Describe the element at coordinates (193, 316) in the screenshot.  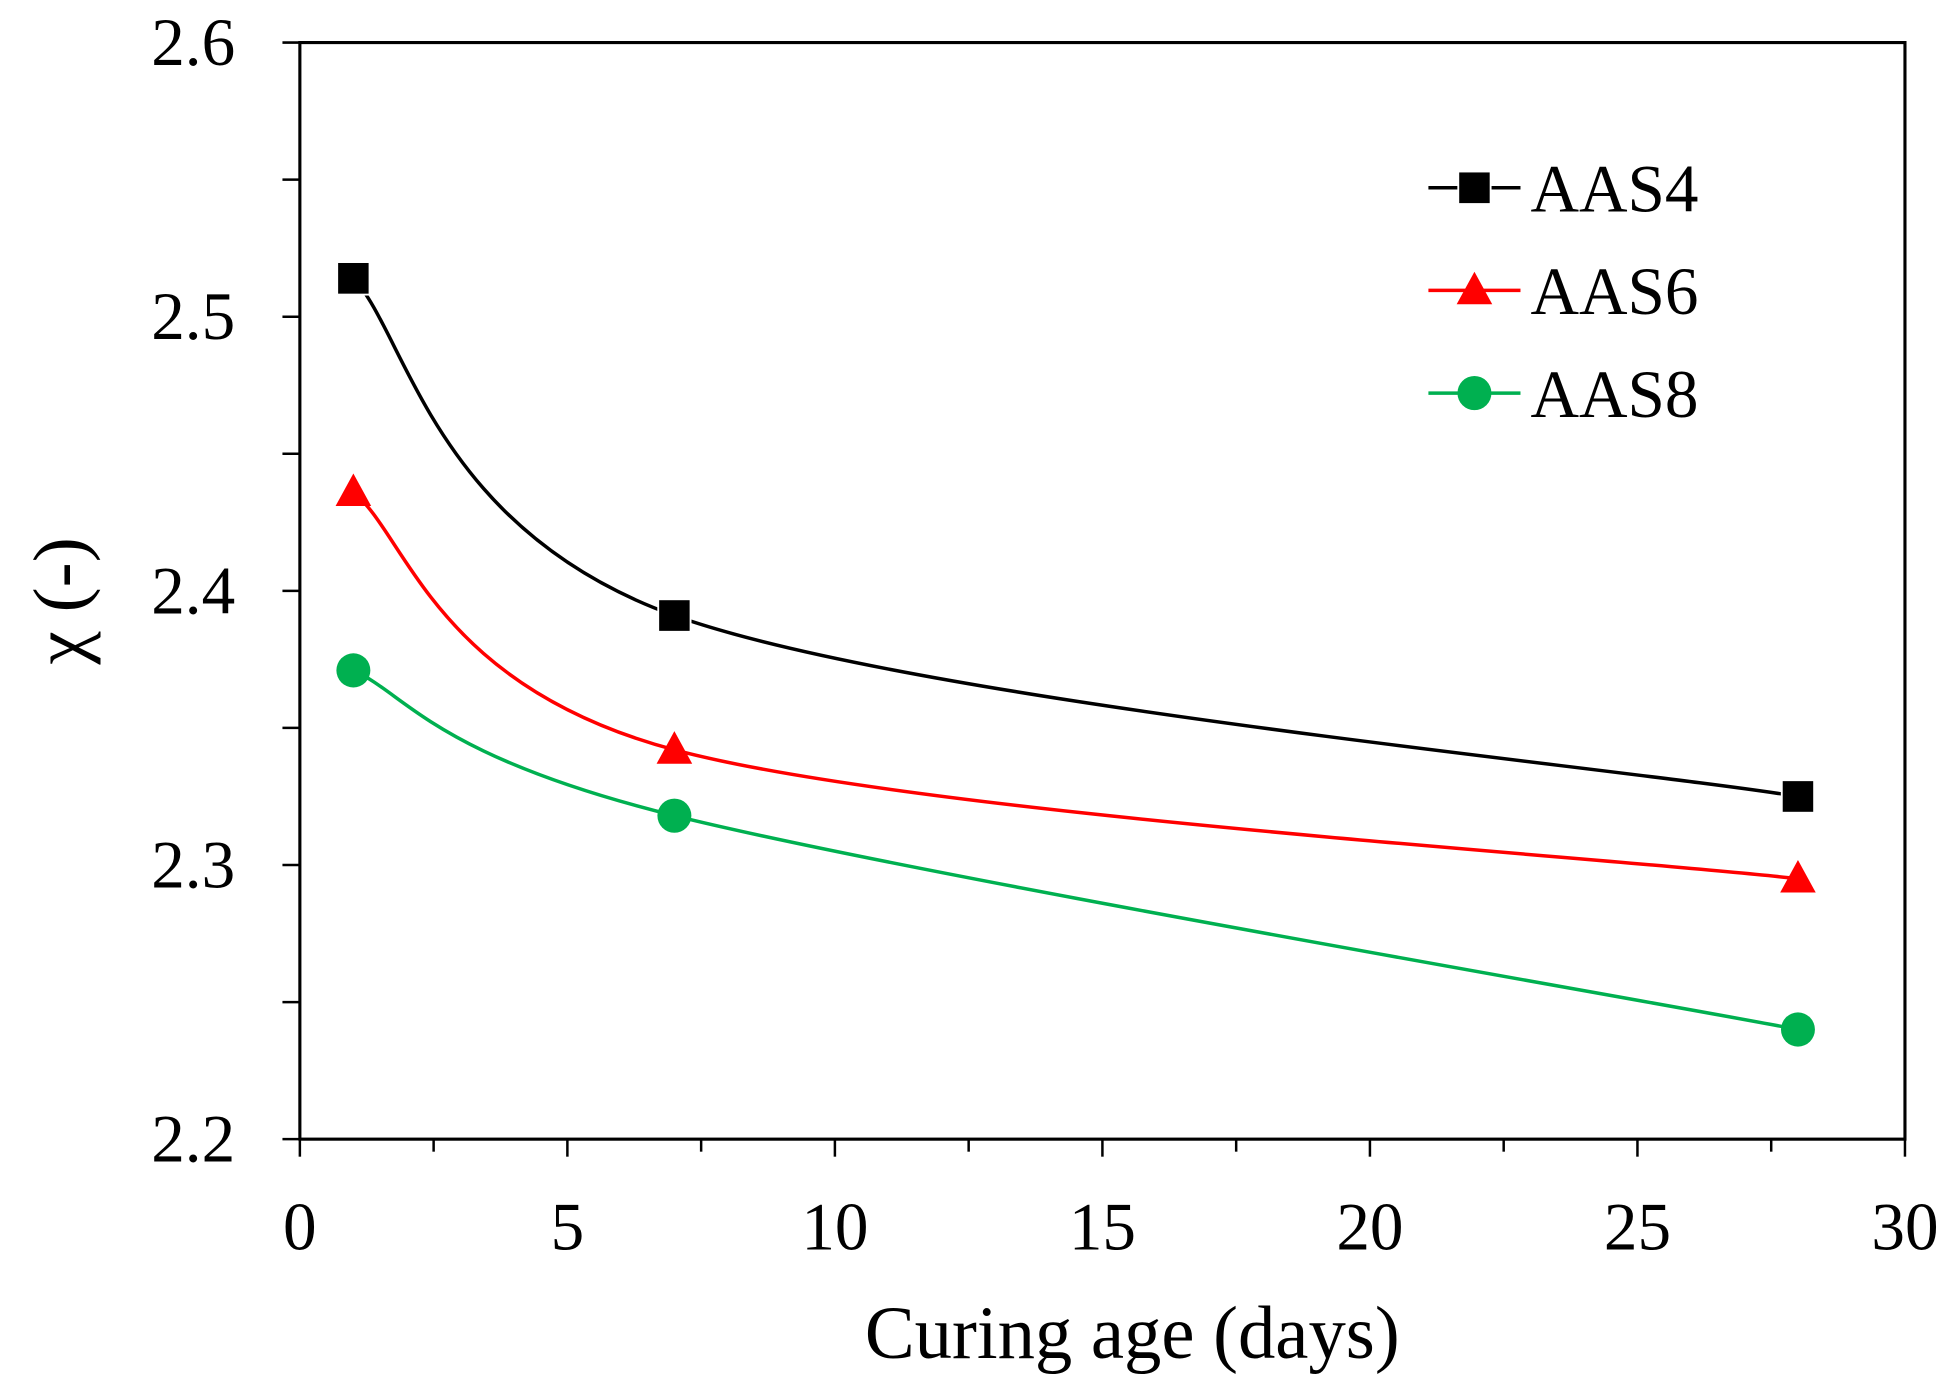
I see `y-tick-label: 2.5` at that location.